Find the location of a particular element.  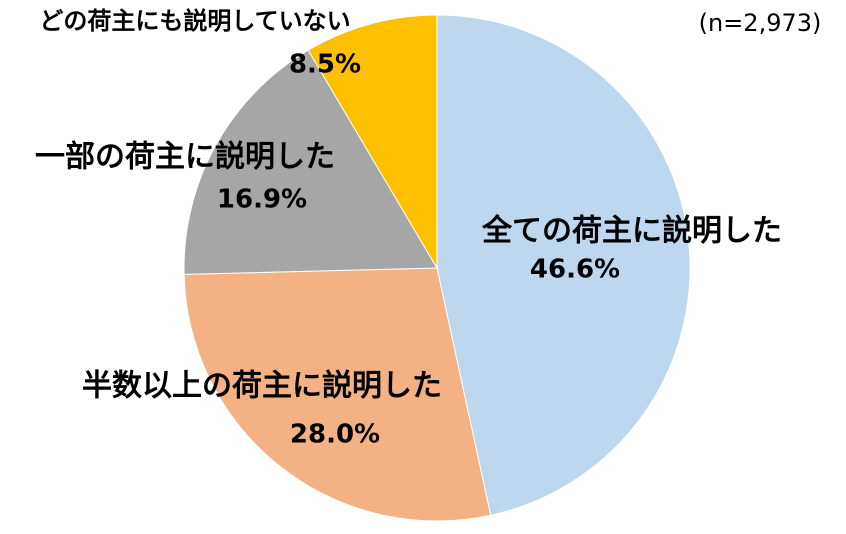

sample-note: (n=2,973) is located at coordinates (760, 23).